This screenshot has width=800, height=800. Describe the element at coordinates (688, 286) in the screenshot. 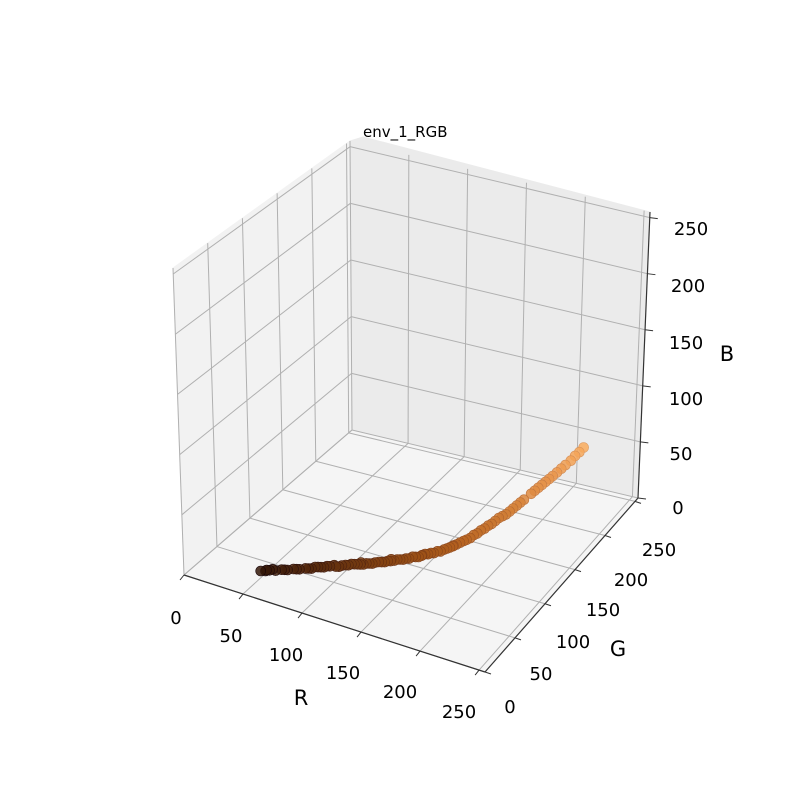

I see `z-tick-label: 200` at that location.